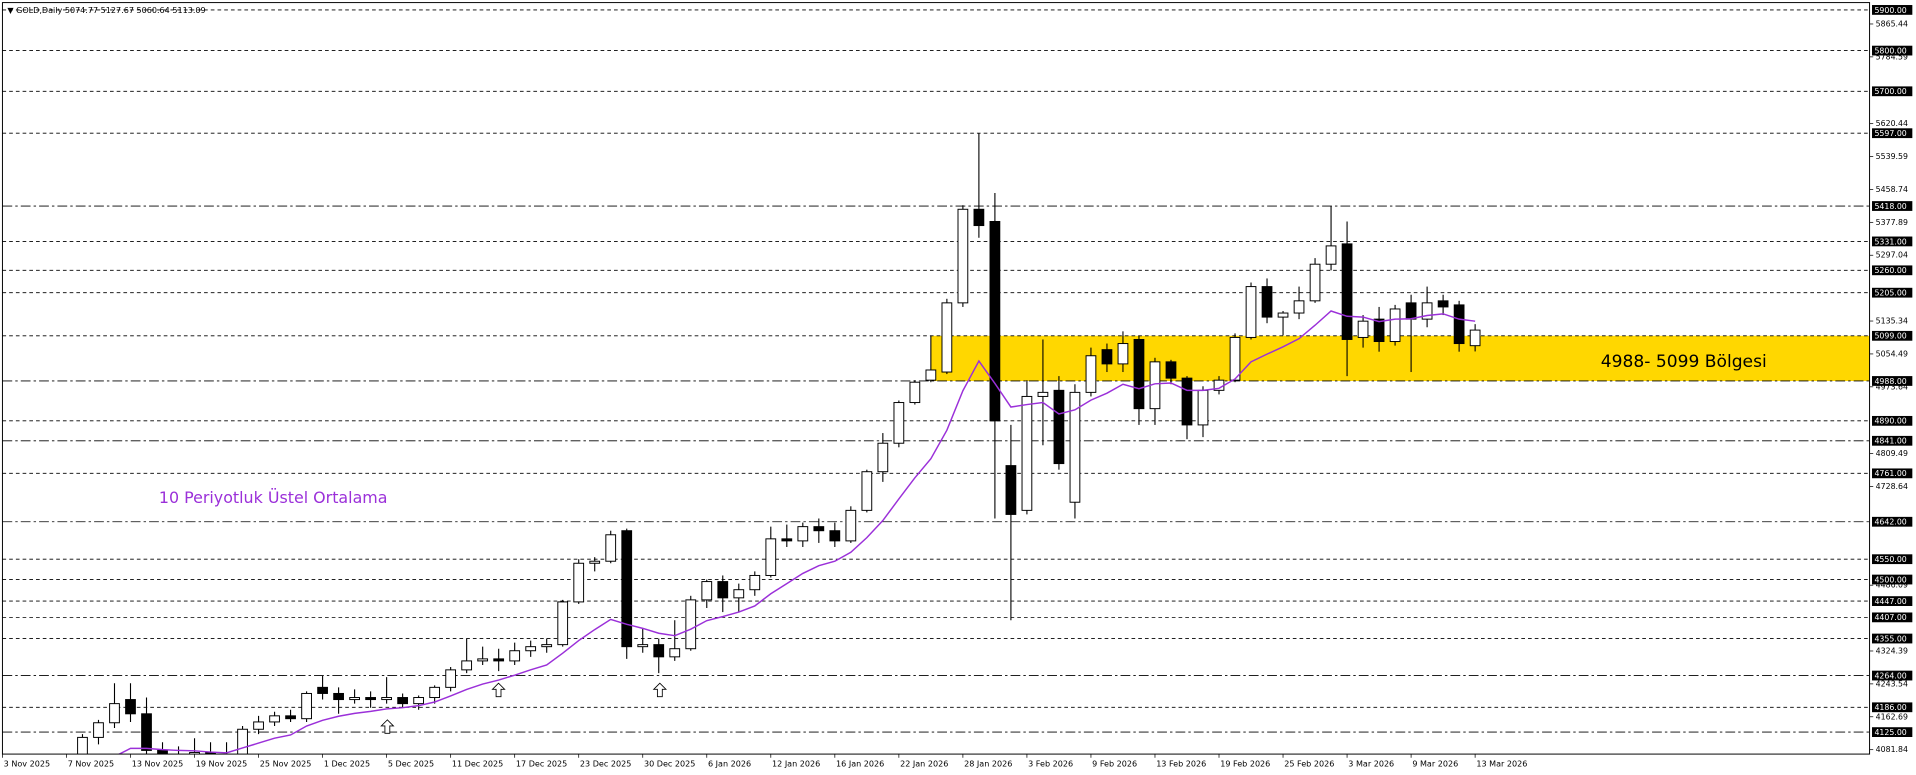  What do you see at coordinates (860, 763) in the screenshot?
I see `x-tick-label: 16 Jan 2026` at bounding box center [860, 763].